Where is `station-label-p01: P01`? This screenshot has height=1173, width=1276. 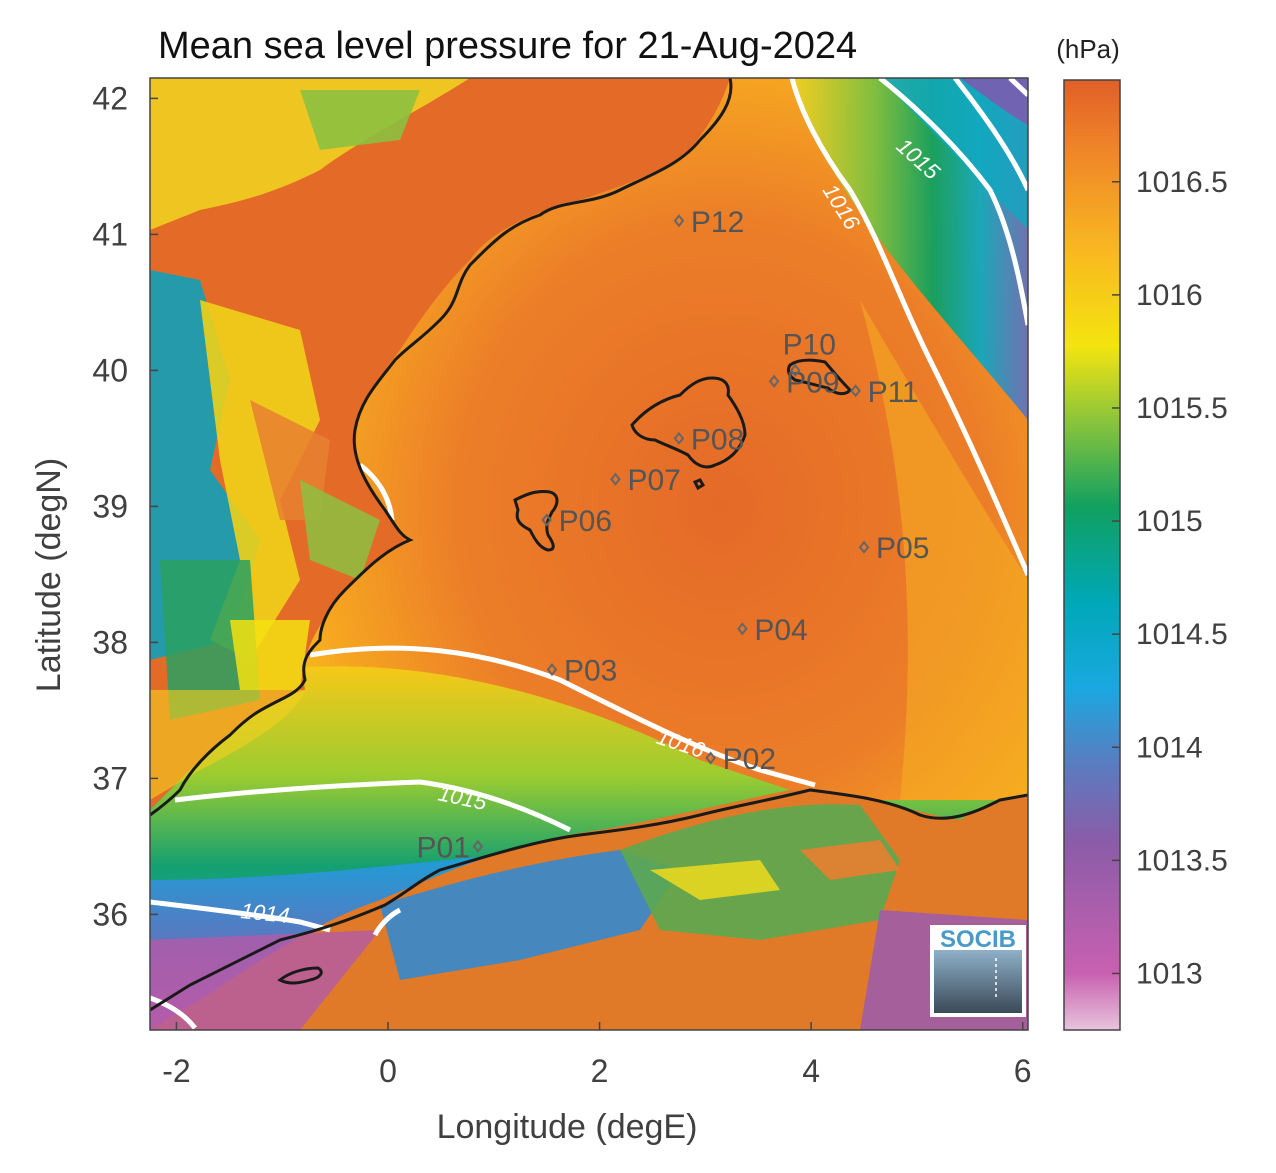
station-label-p01: P01 is located at coordinates (443, 847).